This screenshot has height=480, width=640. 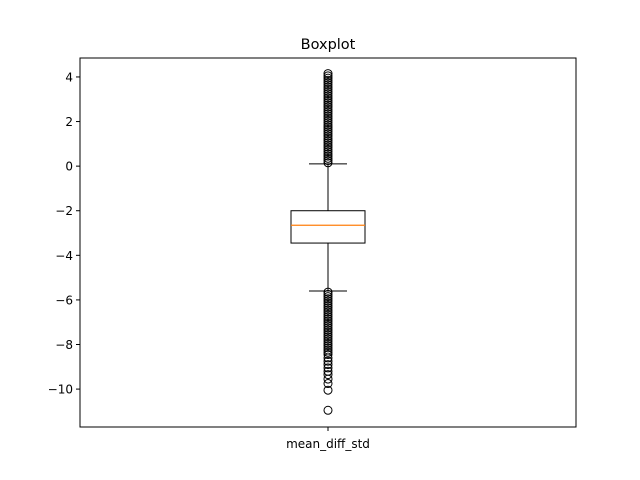 I want to click on y-tick-label: −4, so click(x=64, y=256).